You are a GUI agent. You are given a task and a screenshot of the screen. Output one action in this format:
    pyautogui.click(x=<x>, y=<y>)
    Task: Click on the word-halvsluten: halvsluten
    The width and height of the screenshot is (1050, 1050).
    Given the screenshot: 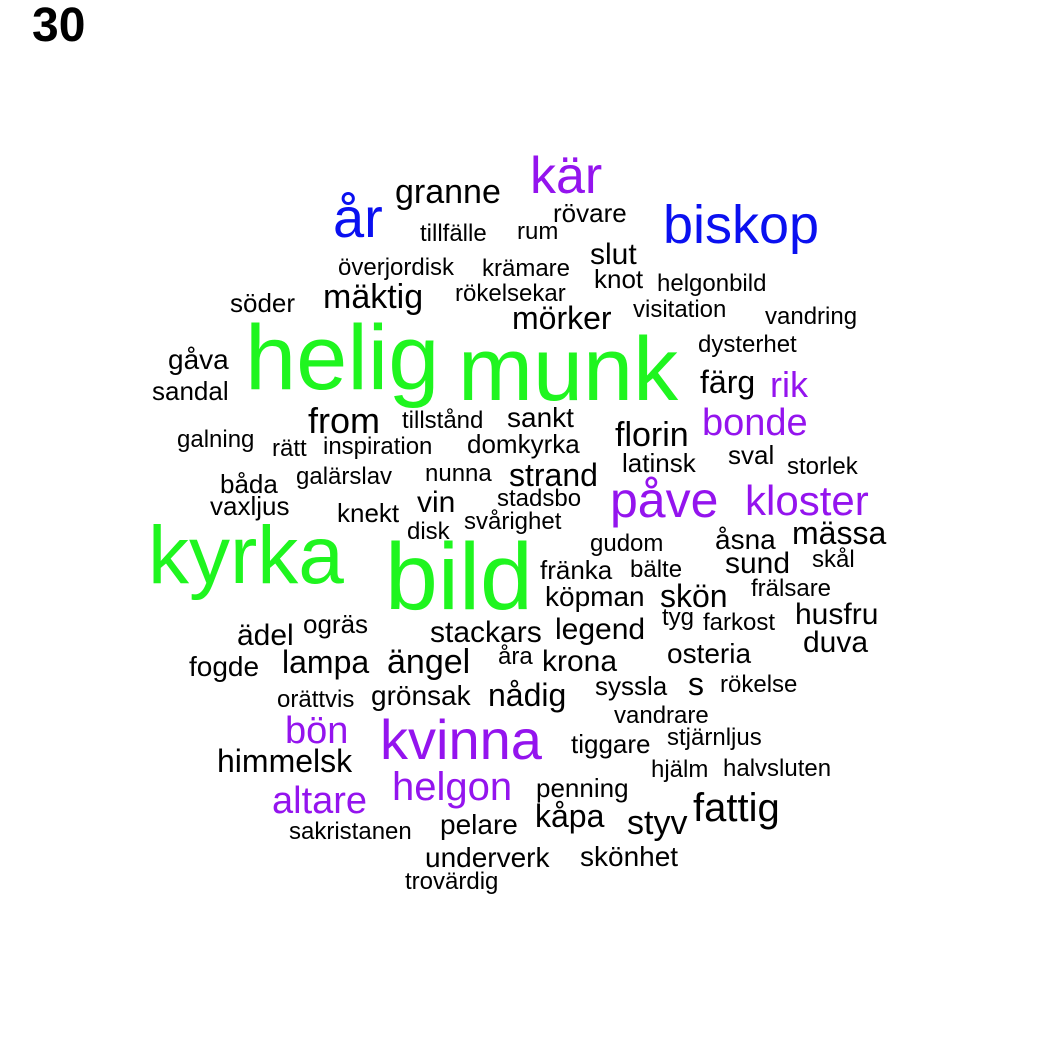 What is the action you would take?
    pyautogui.click(x=777, y=768)
    